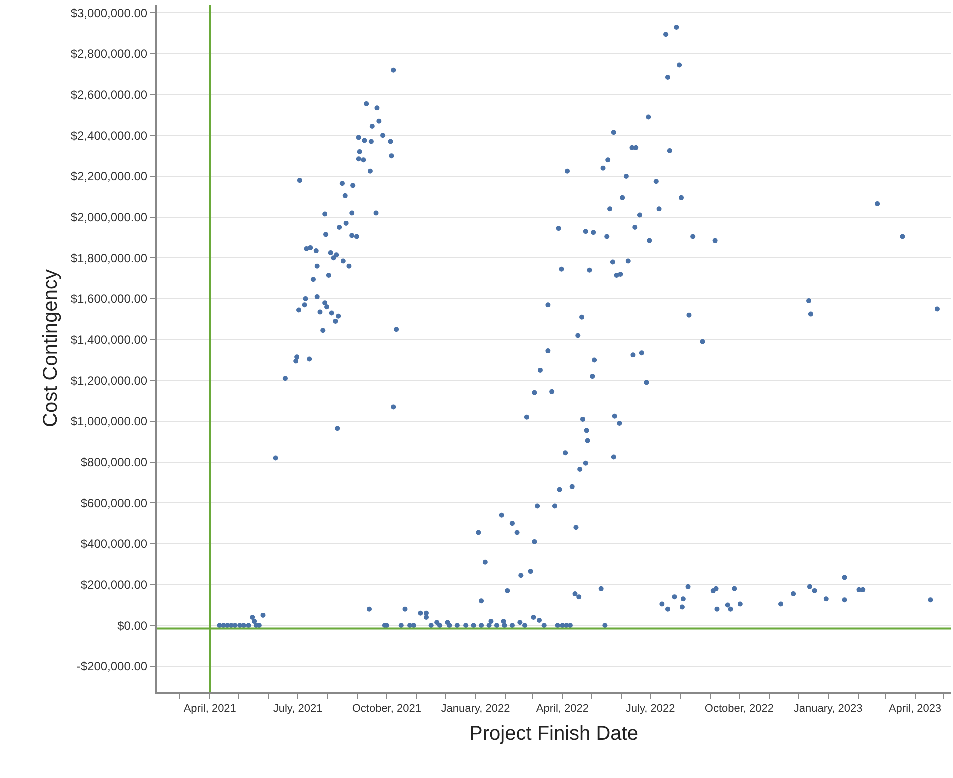  What do you see at coordinates (51, 349) in the screenshot?
I see `y-axis-title: Cost Contingency` at bounding box center [51, 349].